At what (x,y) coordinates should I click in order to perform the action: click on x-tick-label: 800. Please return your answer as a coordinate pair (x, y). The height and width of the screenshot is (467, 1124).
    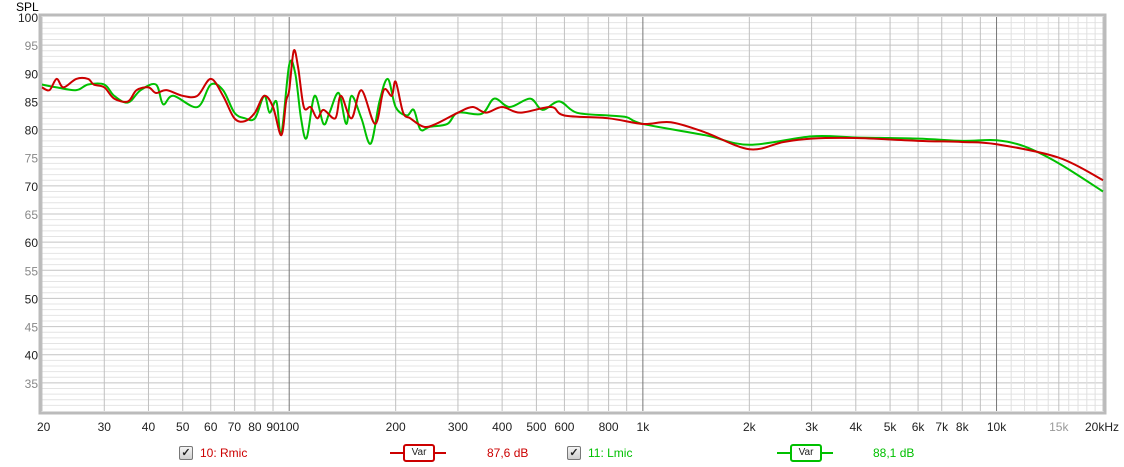
    Looking at the image, I should click on (609, 427).